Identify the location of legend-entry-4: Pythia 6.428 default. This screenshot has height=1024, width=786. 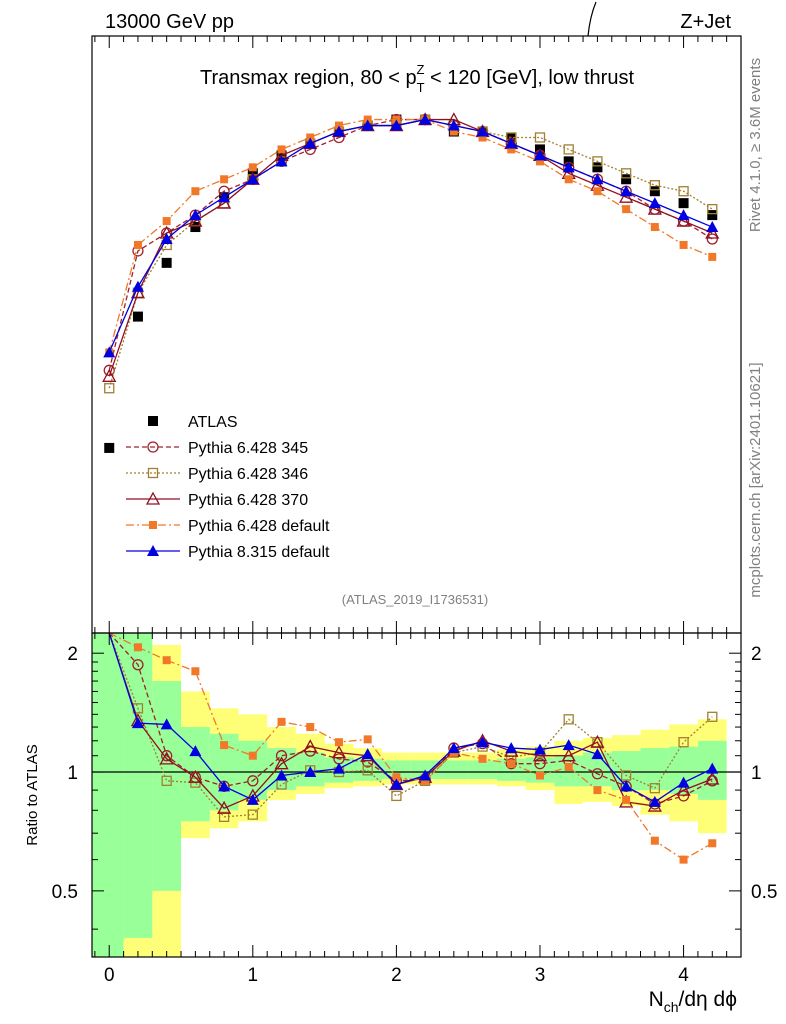
(228, 526).